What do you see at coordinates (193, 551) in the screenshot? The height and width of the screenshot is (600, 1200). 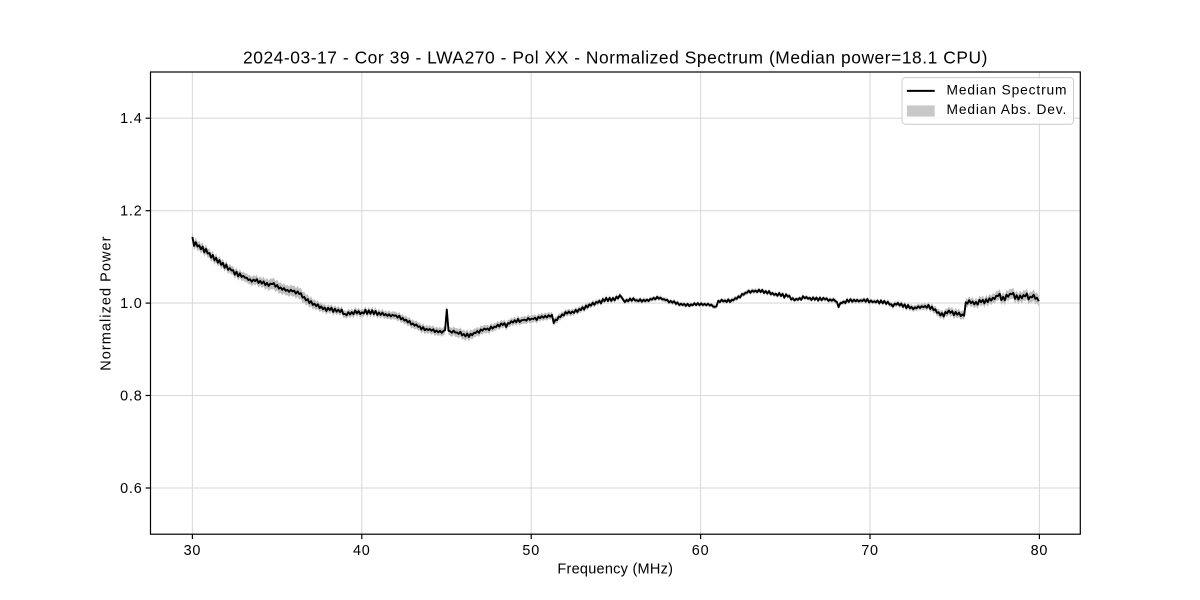 I see `svg-text: 30` at bounding box center [193, 551].